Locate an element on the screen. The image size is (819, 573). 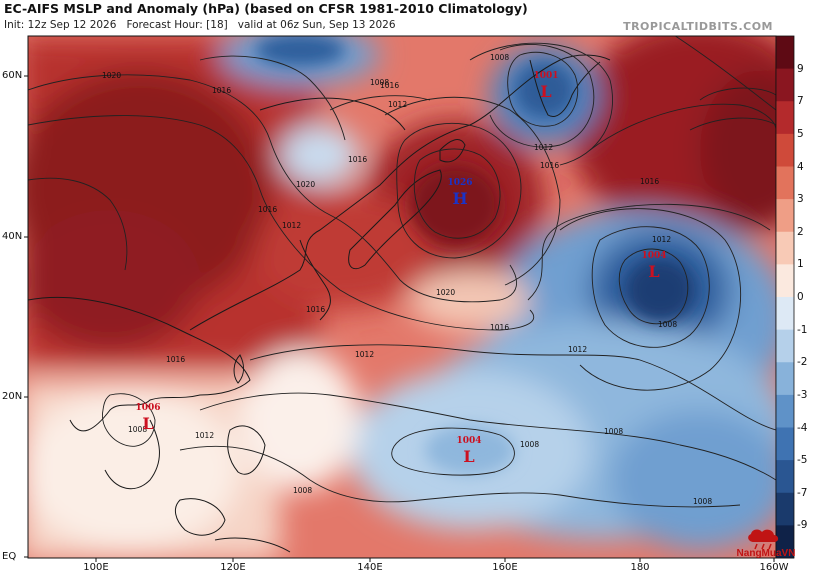
colorbar-label: 5 is located at coordinates (800, 133).